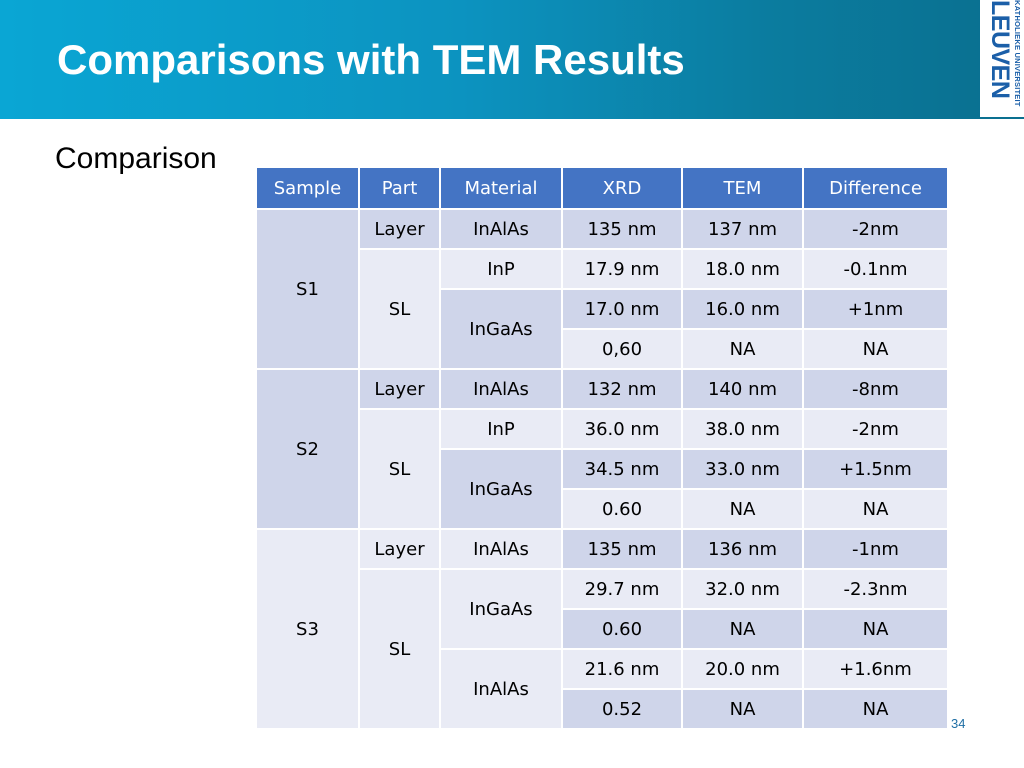 The width and height of the screenshot is (1024, 768). Describe the element at coordinates (371, 59) in the screenshot. I see `slide-title: Comparisons with TEM Results` at that location.